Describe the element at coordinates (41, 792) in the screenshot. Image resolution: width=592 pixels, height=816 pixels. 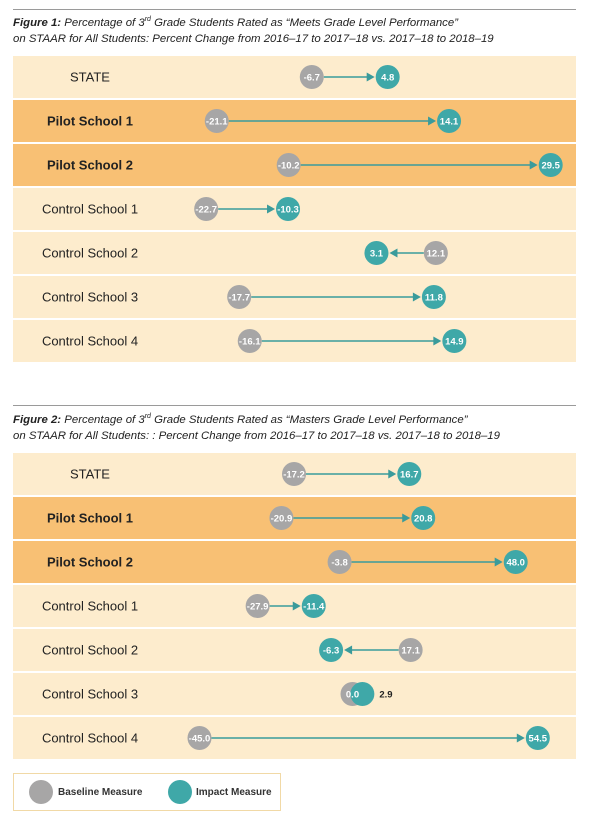
I see `legend-baseline-swatch` at that location.